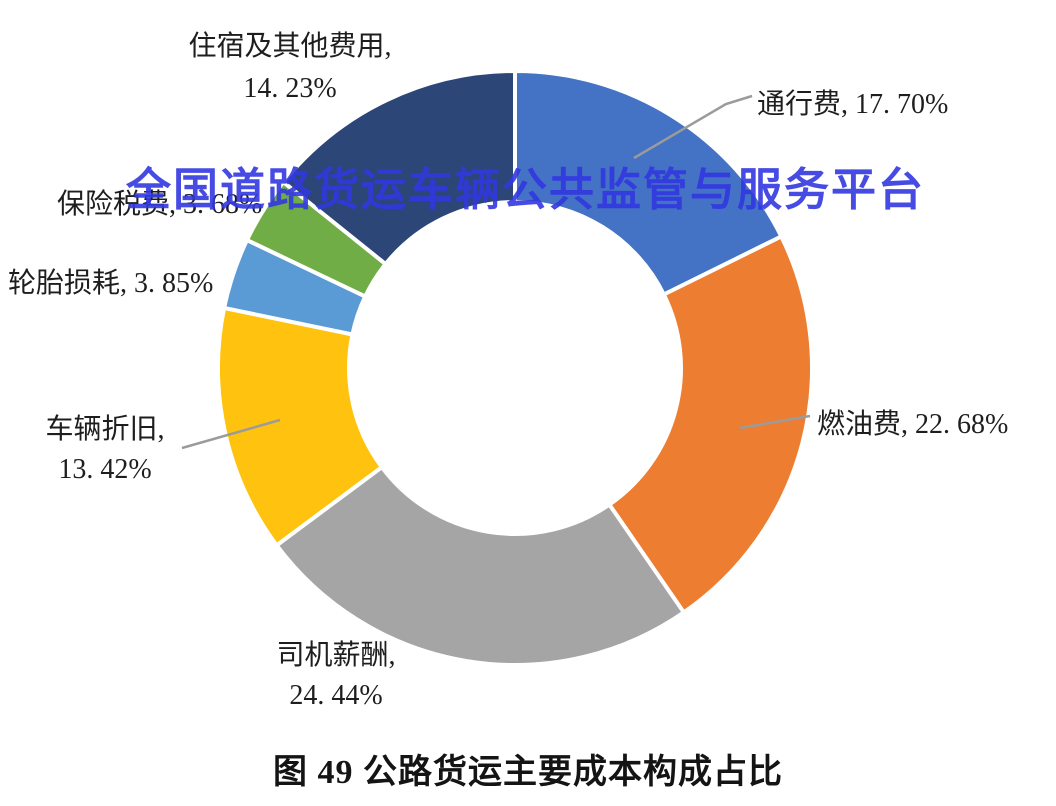 Image resolution: width=1056 pixels, height=806 pixels. What do you see at coordinates (105, 469) in the screenshot?
I see `label-depreciation-value: 13. 42%` at bounding box center [105, 469].